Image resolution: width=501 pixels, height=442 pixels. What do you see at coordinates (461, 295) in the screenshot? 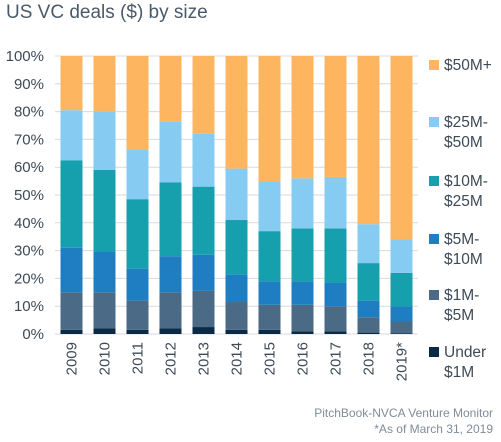
I see `legend-label: $1M-` at bounding box center [461, 295].